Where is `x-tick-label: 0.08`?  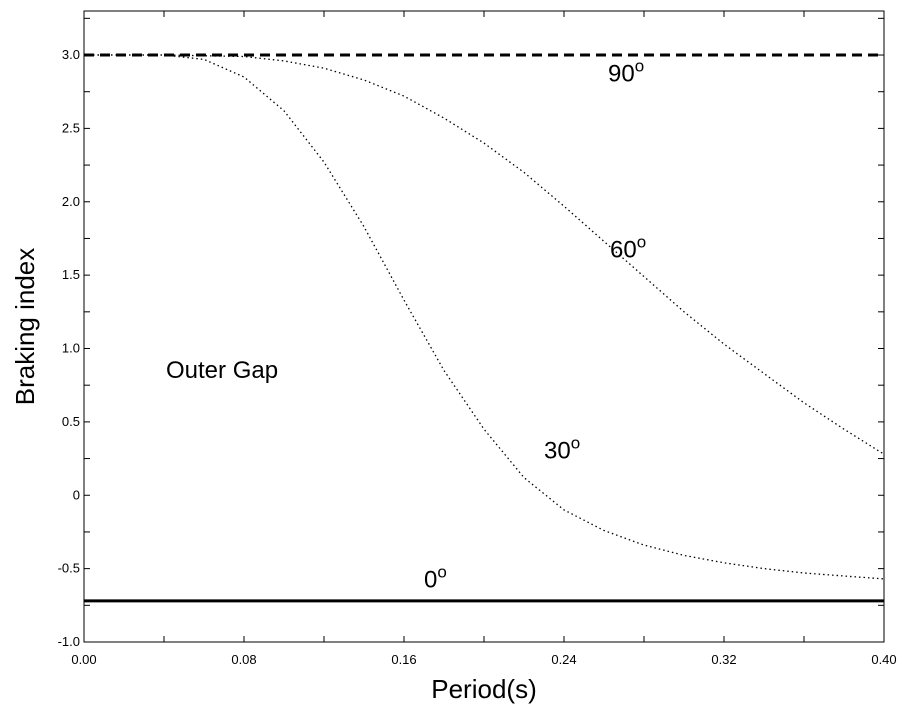 x-tick-label: 0.08 is located at coordinates (243, 659).